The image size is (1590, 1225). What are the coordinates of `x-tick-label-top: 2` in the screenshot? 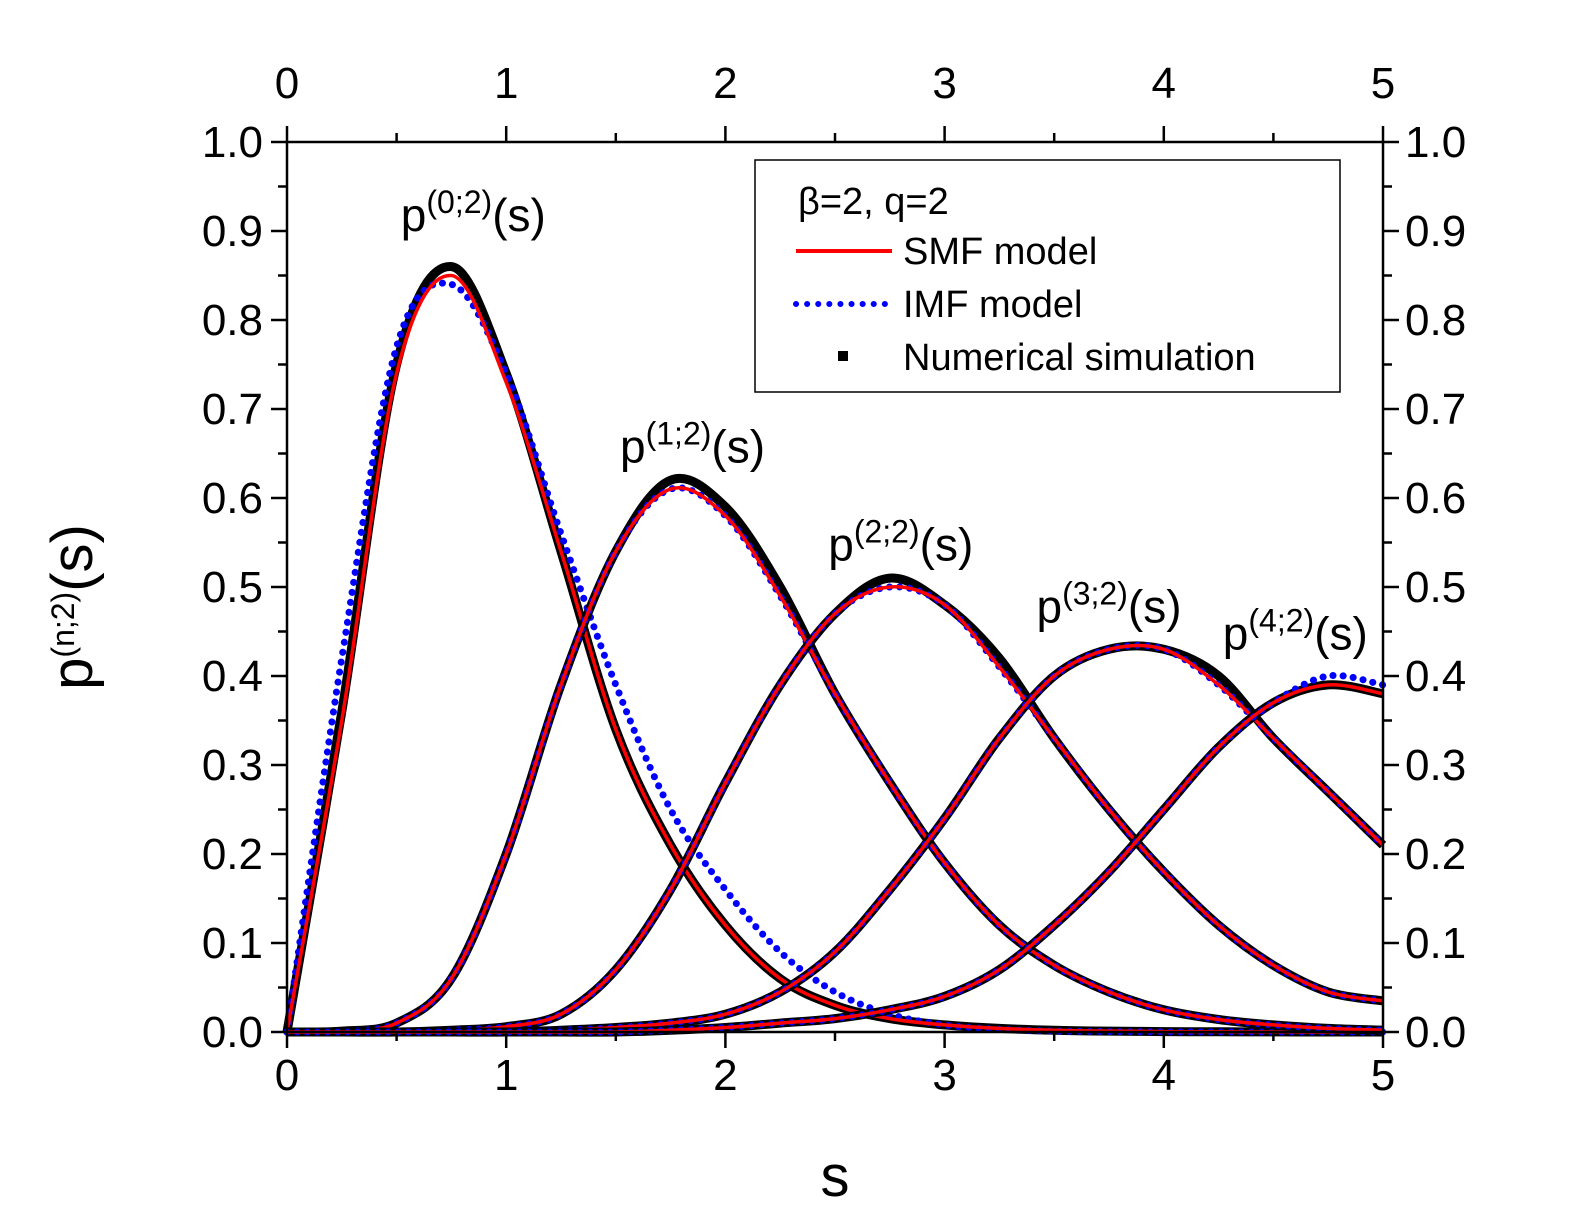 It's located at (725, 83).